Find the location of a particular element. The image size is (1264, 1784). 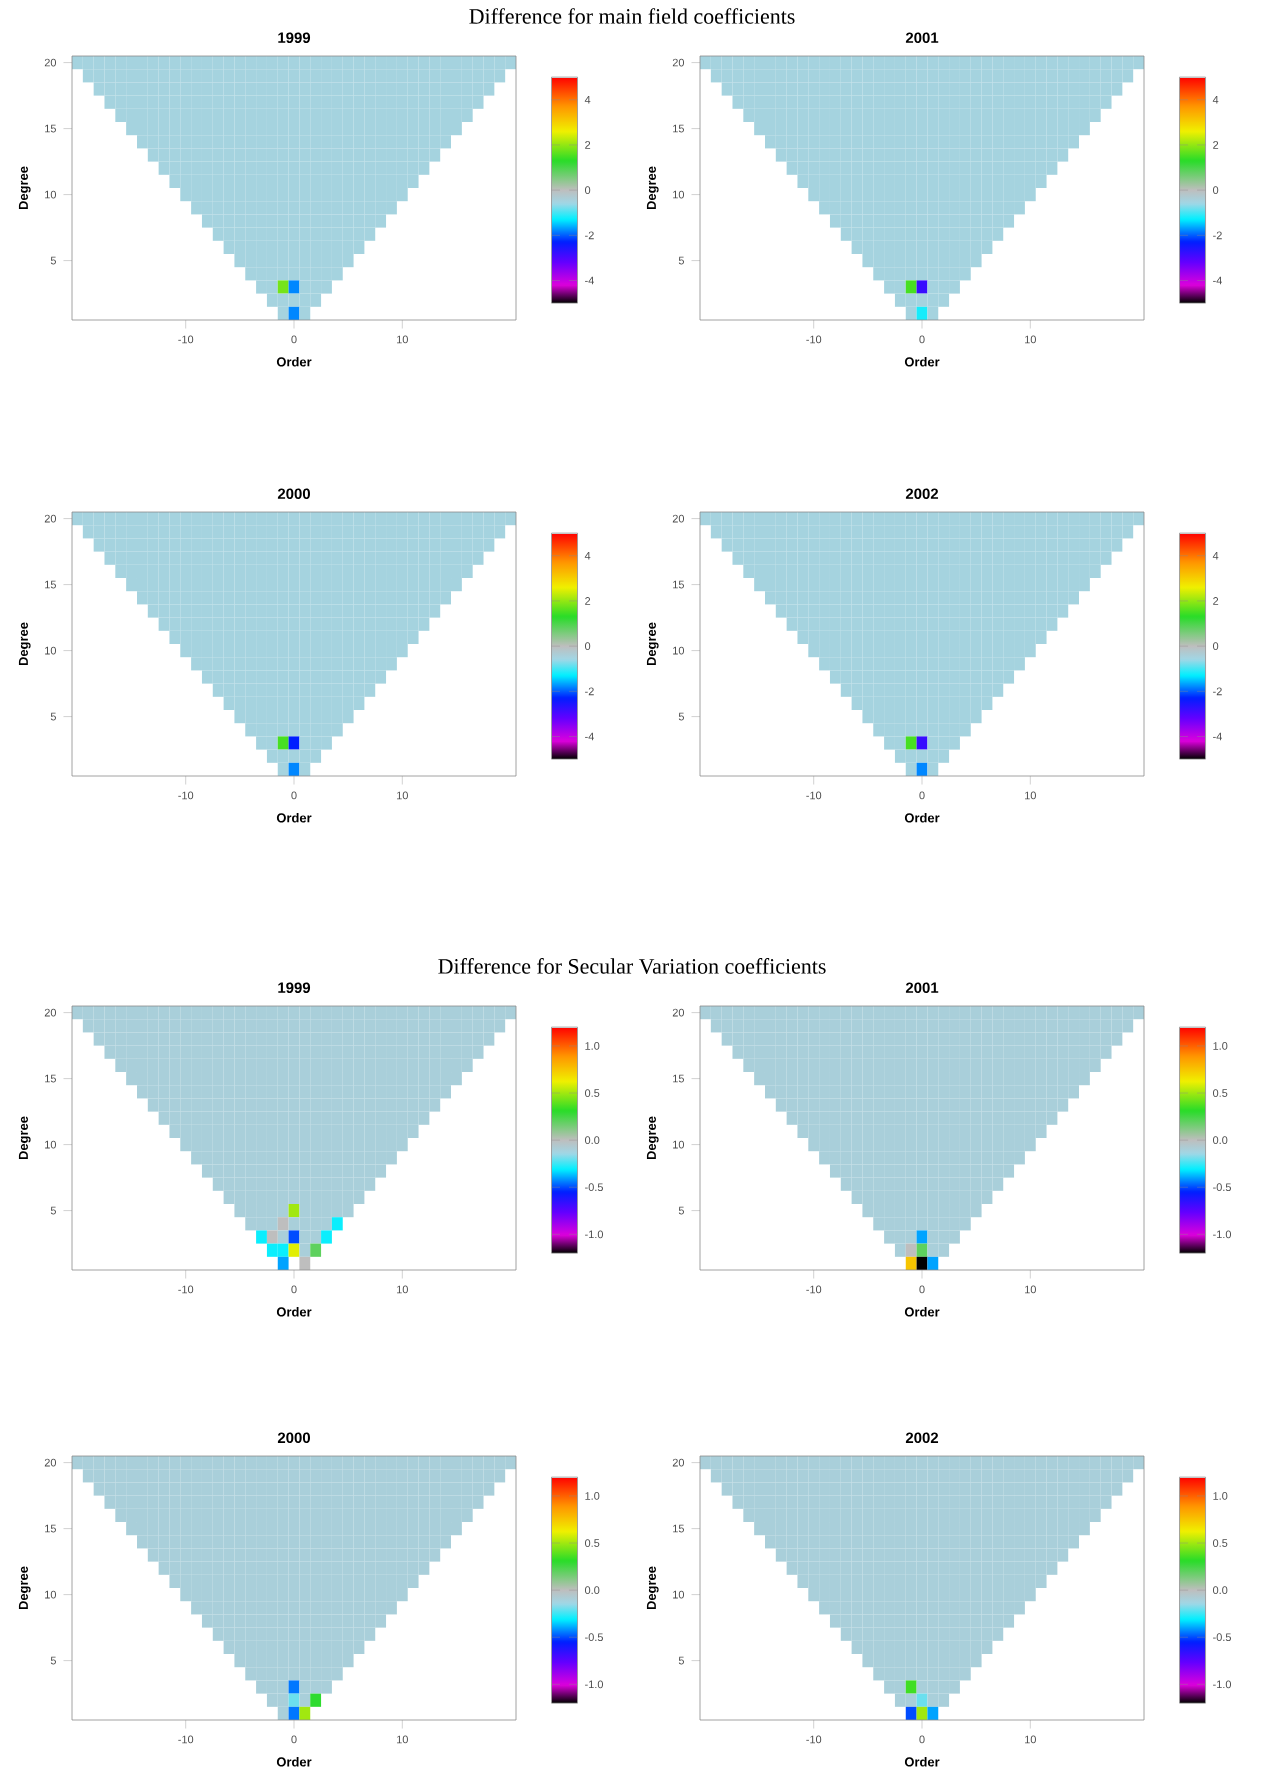

text: Difference for Secular Variation coefficients is located at coordinates (632, 966).